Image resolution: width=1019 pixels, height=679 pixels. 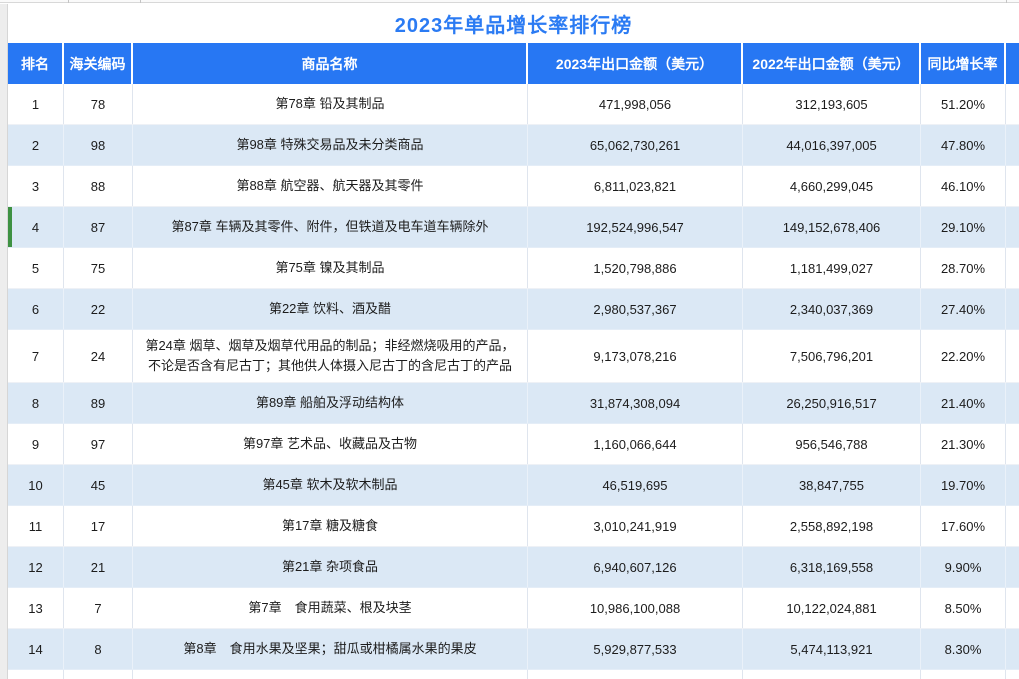 What do you see at coordinates (963, 526) in the screenshot?
I see `cell-growth-rate: 17.60%` at bounding box center [963, 526].